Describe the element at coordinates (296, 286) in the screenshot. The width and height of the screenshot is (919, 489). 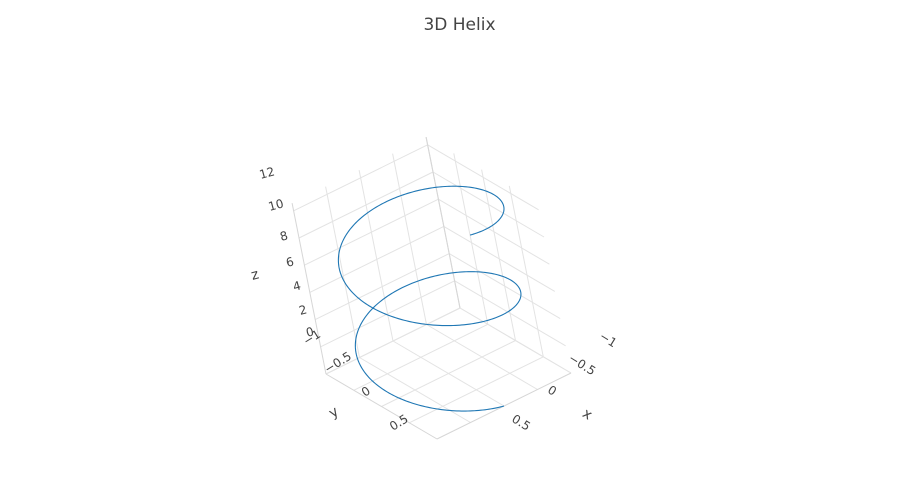
I see `z-tick-label: 4` at that location.